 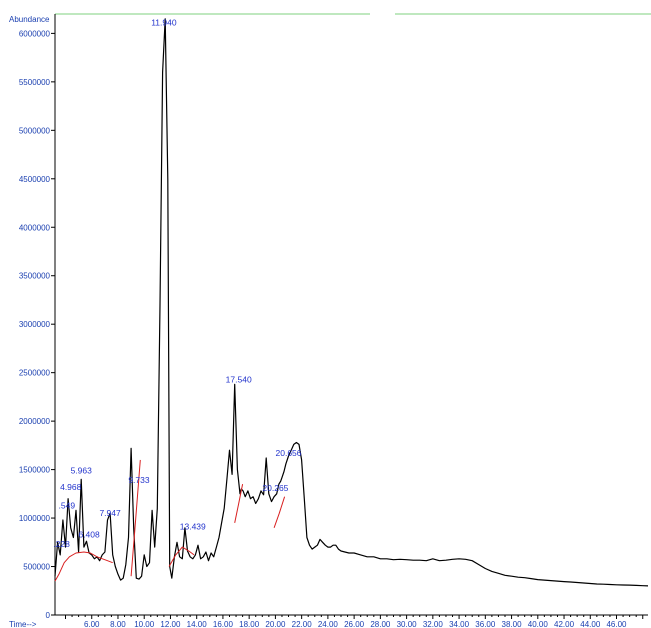 What do you see at coordinates (67, 505) in the screenshot?
I see `peak-label: .549` at bounding box center [67, 505].